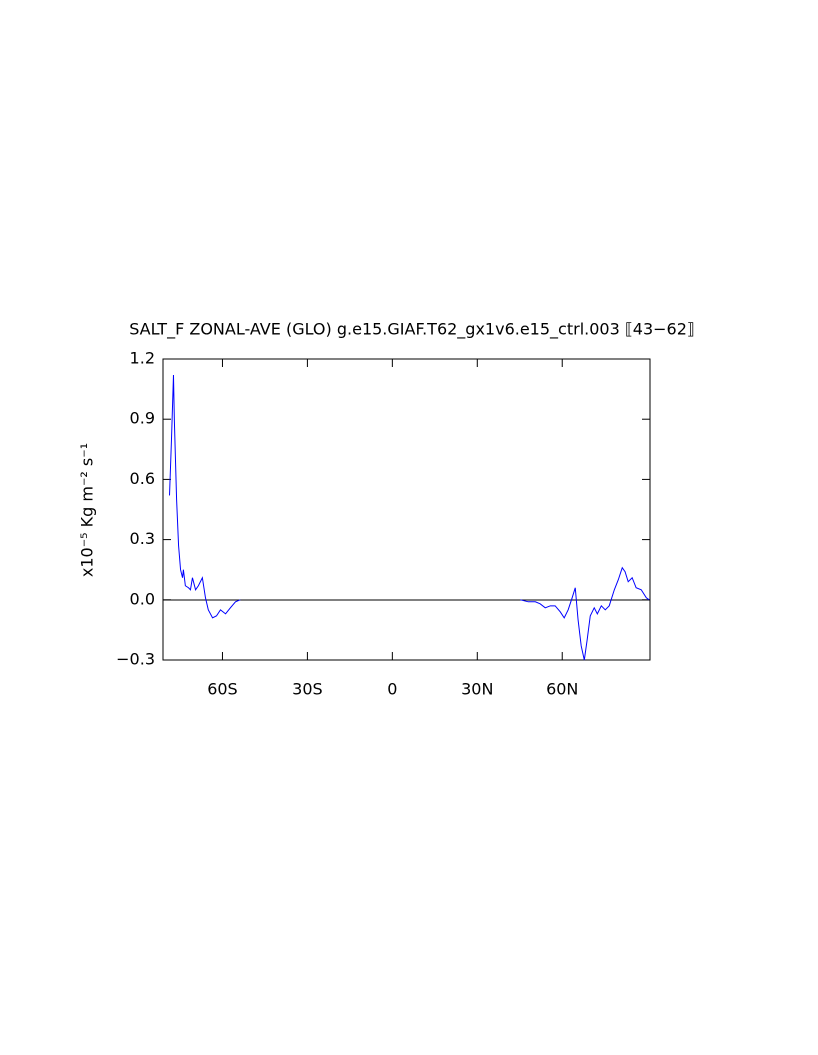  I want to click on x-tick-label: 60N, so click(562, 689).